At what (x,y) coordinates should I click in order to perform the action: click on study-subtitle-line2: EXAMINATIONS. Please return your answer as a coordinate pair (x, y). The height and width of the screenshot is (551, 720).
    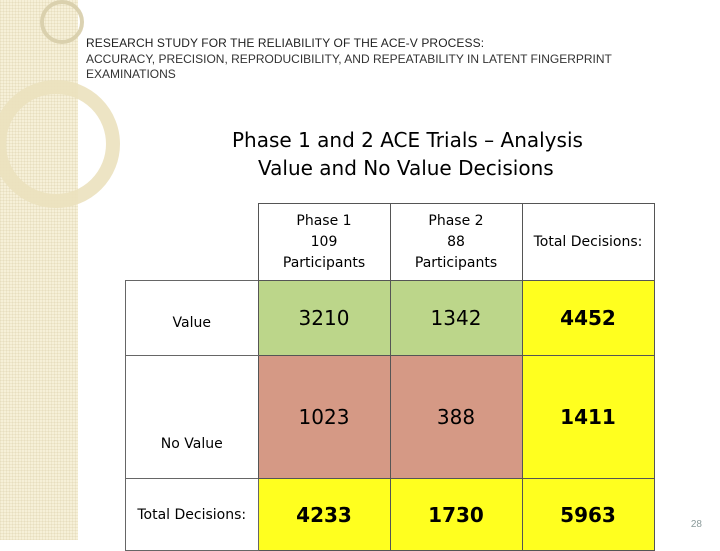
    Looking at the image, I should click on (131, 74).